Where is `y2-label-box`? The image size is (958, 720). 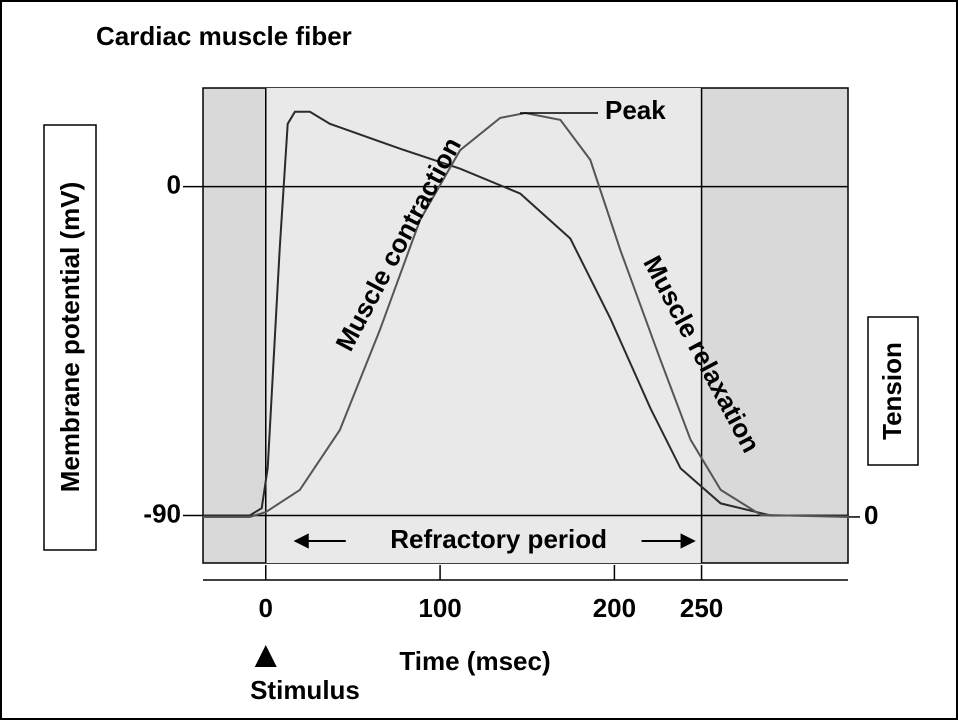
y2-label-box is located at coordinates (893, 391).